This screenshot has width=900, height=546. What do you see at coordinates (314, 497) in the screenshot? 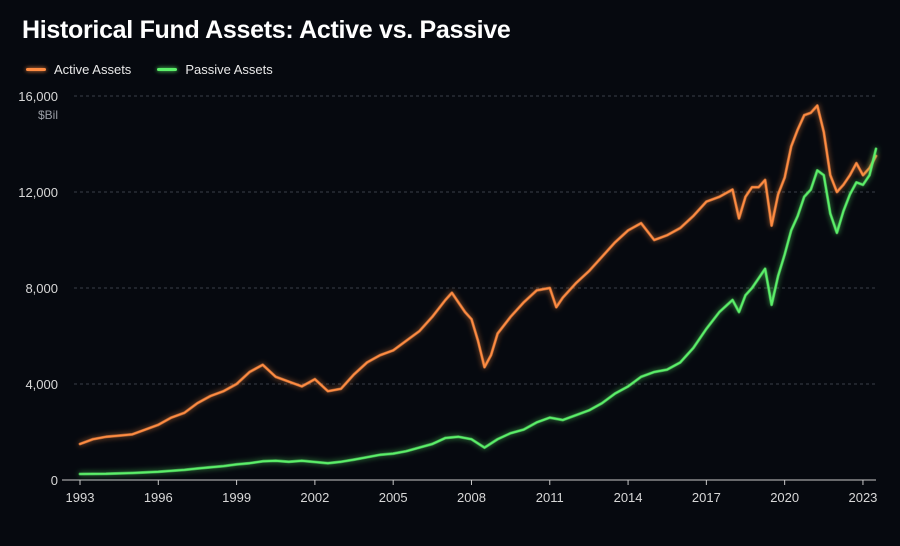
I see `x-tick-label: 2002` at bounding box center [314, 497].